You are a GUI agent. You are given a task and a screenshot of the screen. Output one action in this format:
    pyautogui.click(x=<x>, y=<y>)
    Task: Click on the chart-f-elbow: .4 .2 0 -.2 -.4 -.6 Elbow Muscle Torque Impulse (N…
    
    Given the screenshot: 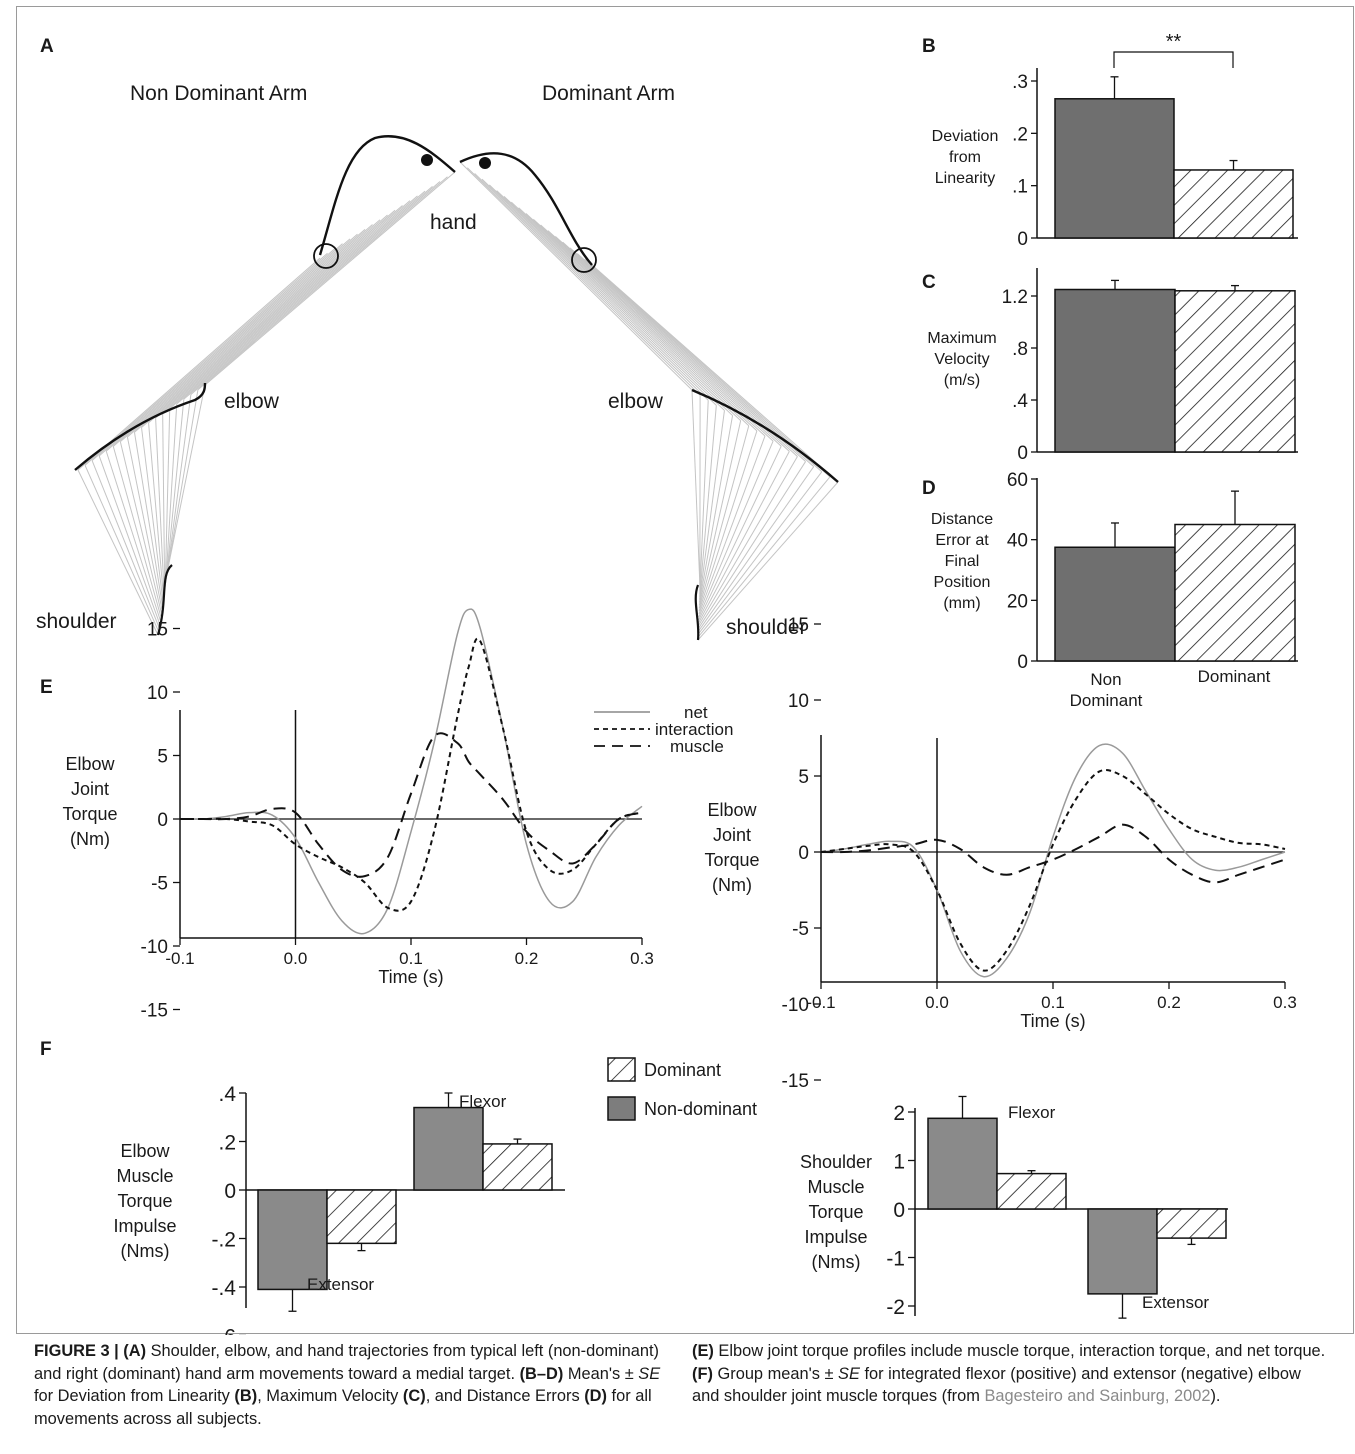 What is the action you would take?
    pyautogui.click(x=339, y=1209)
    